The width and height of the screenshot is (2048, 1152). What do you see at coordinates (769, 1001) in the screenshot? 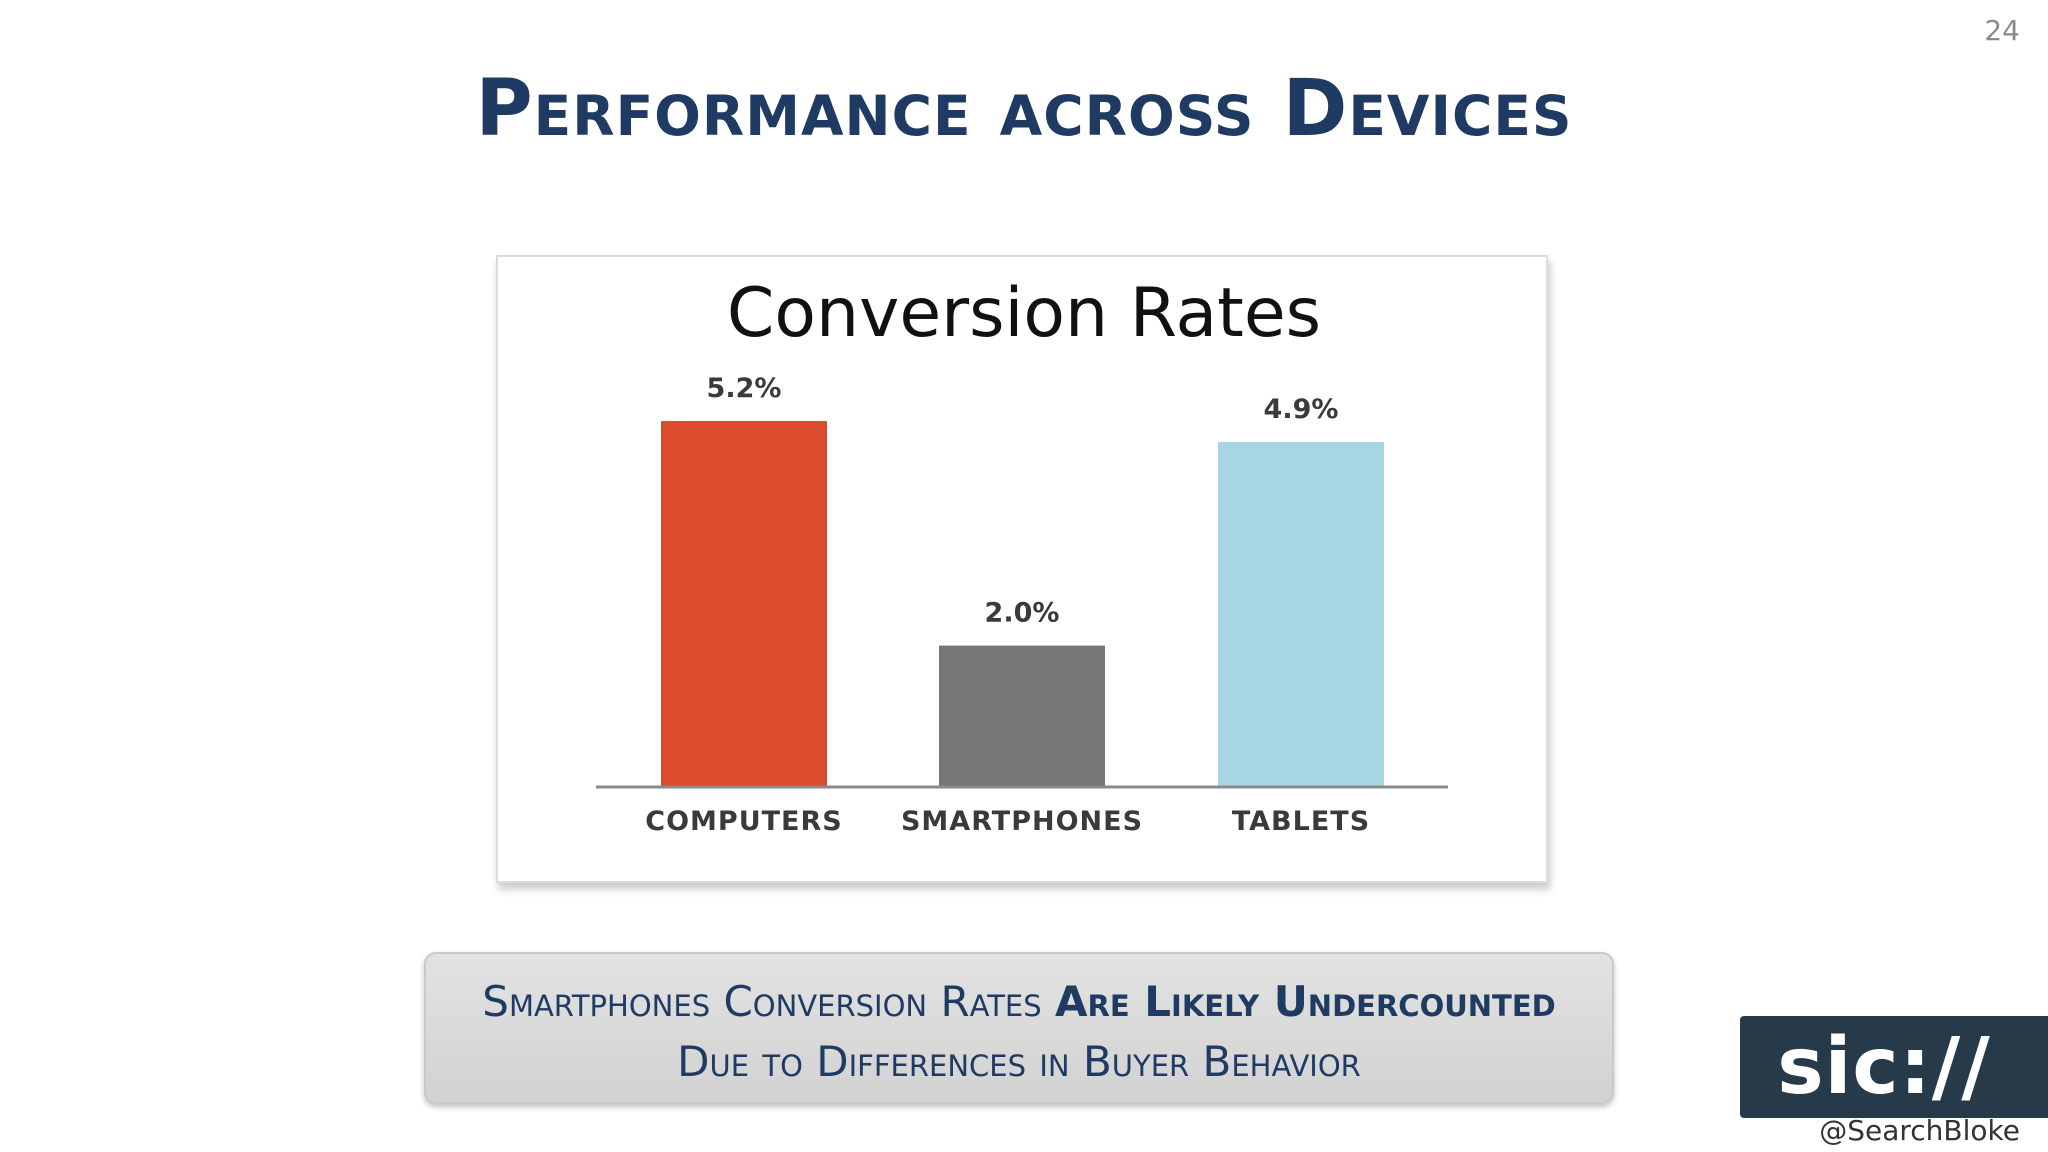
I see `callout-line-1-regular: Smartphones Conversion Rates` at bounding box center [769, 1001].